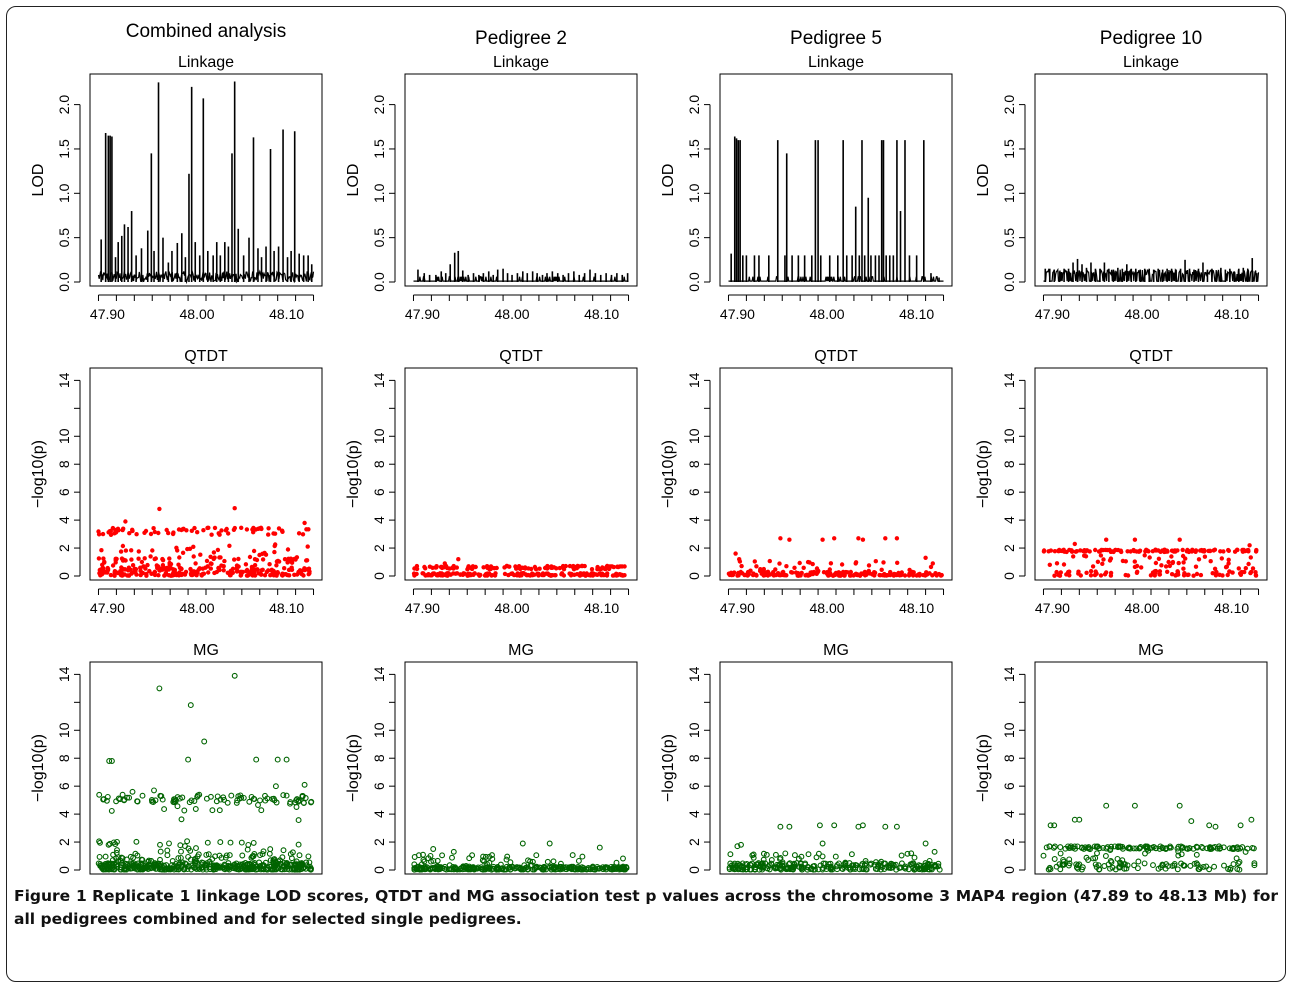 The image size is (1292, 987). Describe the element at coordinates (64, 674) in the screenshot. I see `y-tick-label: 14` at that location.